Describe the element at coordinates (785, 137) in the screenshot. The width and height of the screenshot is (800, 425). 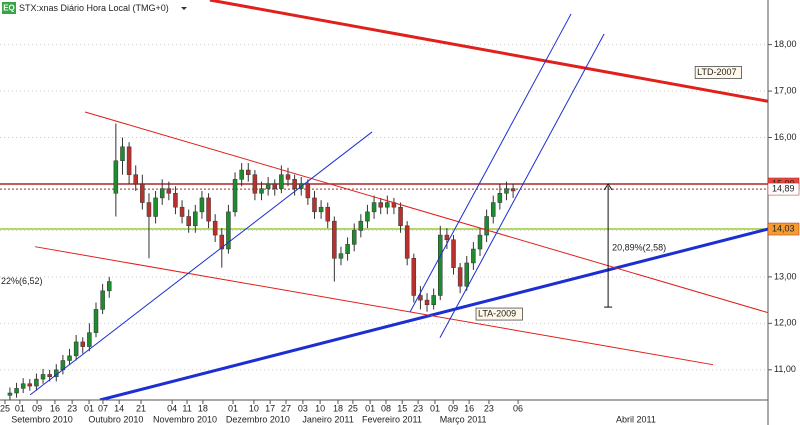
I see `y-tick-label: 16,00` at that location.